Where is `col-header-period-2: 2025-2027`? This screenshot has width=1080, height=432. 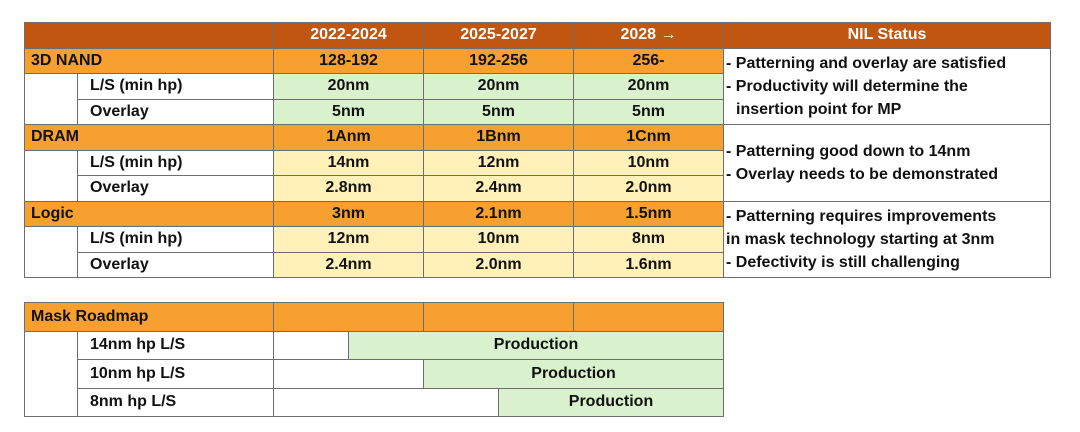
col-header-period-2: 2025-2027 is located at coordinates (498, 35).